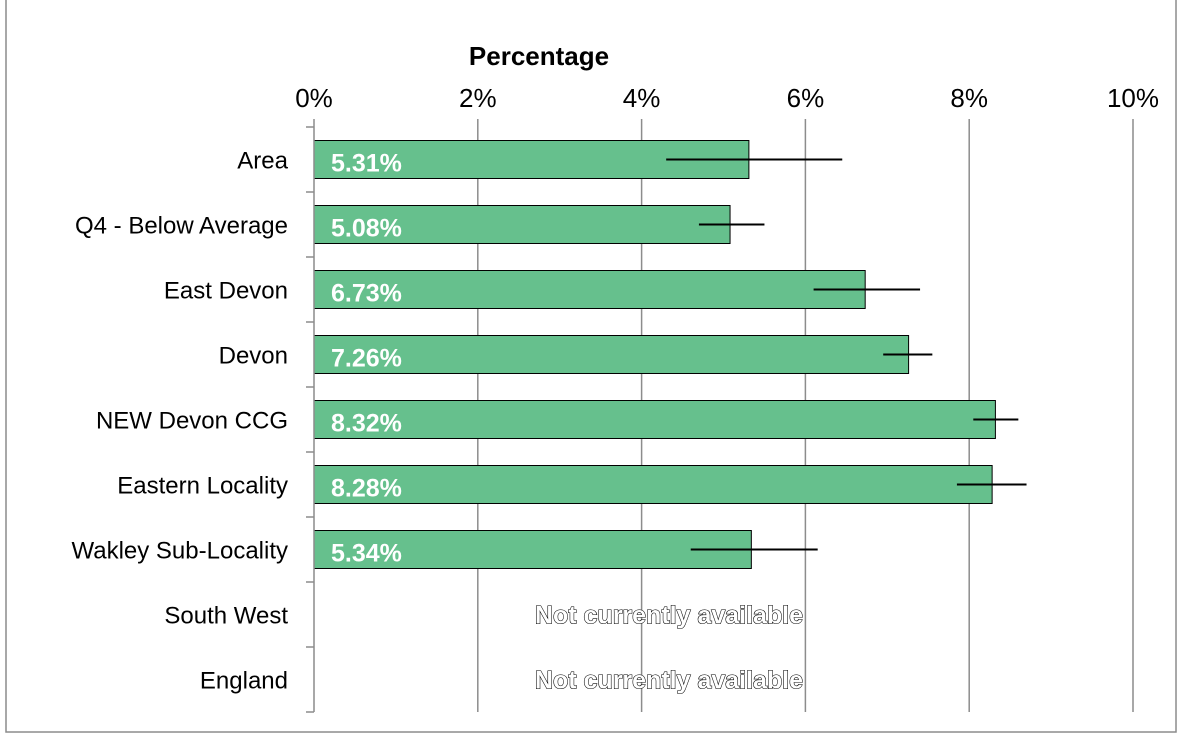 Image resolution: width=1181 pixels, height=734 pixels. Describe the element at coordinates (179, 551) in the screenshot. I see `category-label: Wakley Sub-Locality` at that location.